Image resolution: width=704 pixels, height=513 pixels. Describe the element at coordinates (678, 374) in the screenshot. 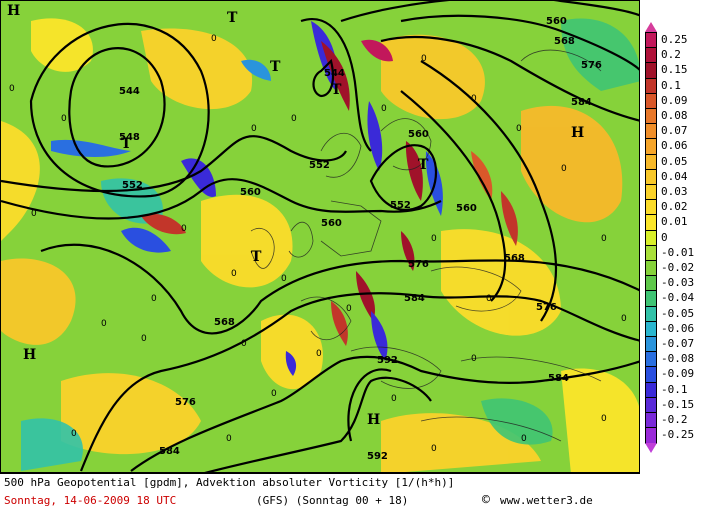

I see `legend-label: -0.09` at that location.